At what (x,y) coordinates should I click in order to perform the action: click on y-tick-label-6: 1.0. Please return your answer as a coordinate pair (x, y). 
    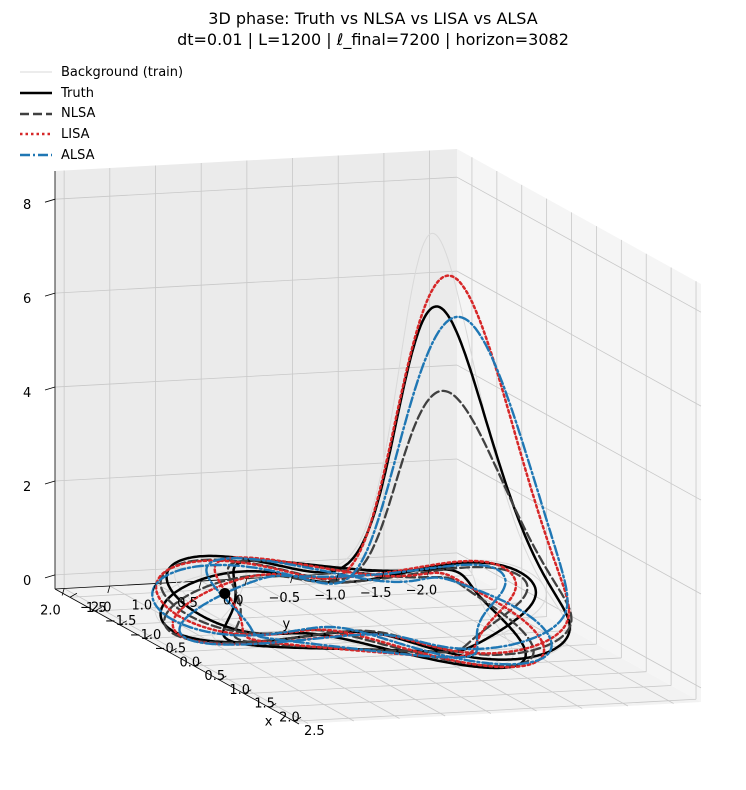
    Looking at the image, I should click on (142, 606).